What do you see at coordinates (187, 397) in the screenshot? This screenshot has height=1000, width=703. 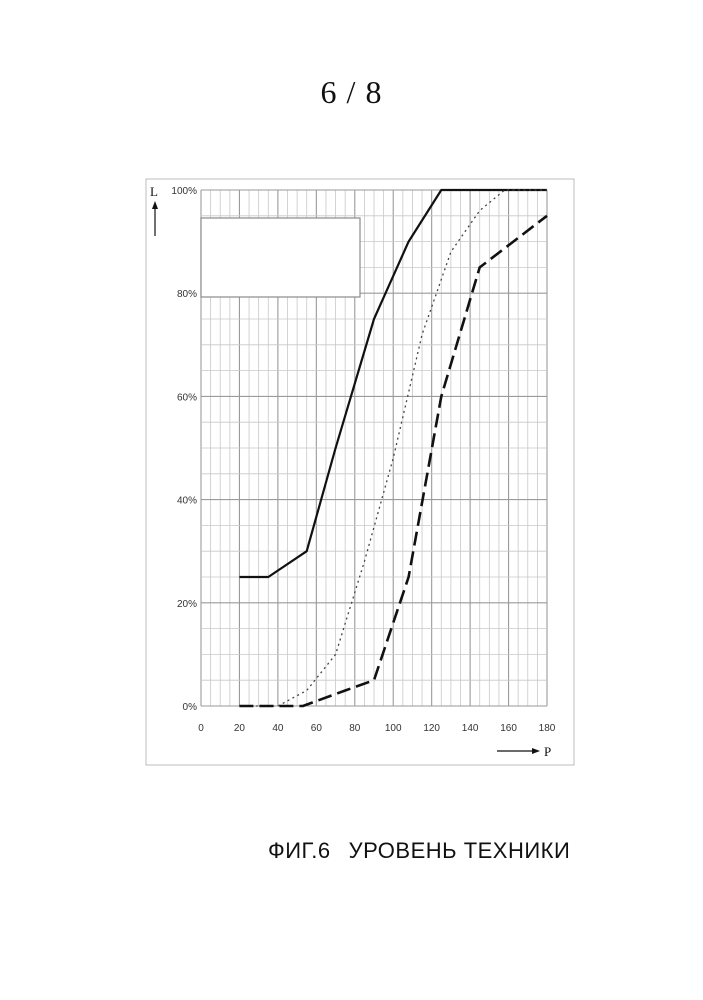 I see `y-tick-label: 60%` at bounding box center [187, 397].